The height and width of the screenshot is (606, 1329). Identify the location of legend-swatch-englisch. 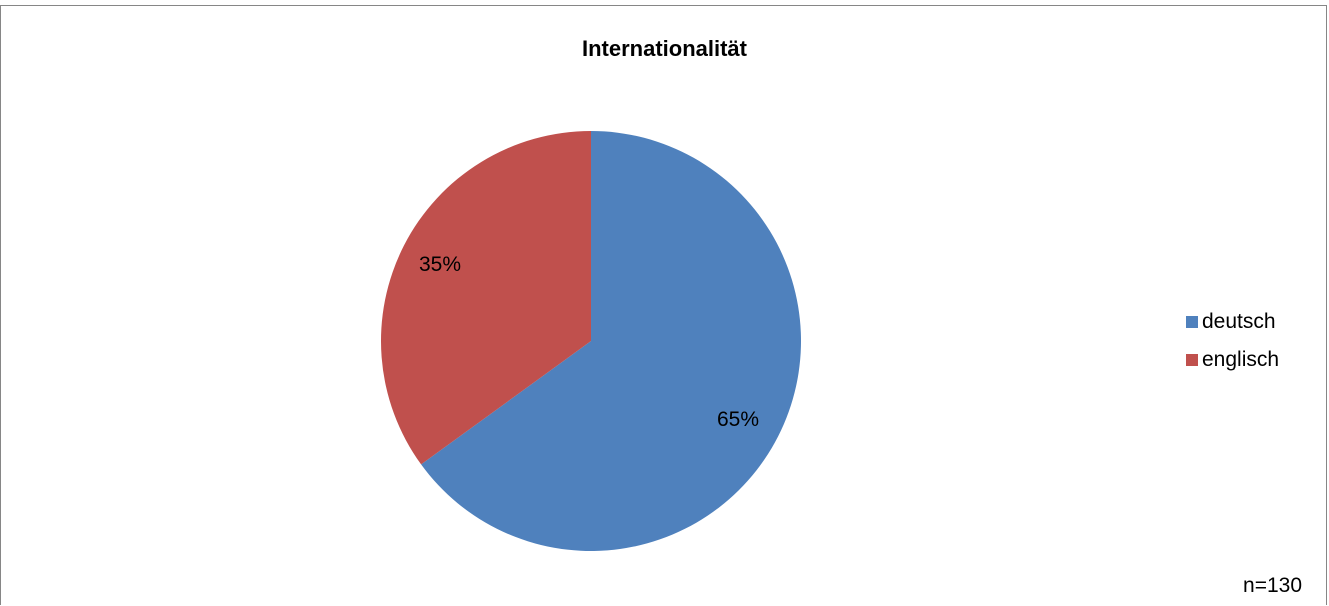
(1192, 360).